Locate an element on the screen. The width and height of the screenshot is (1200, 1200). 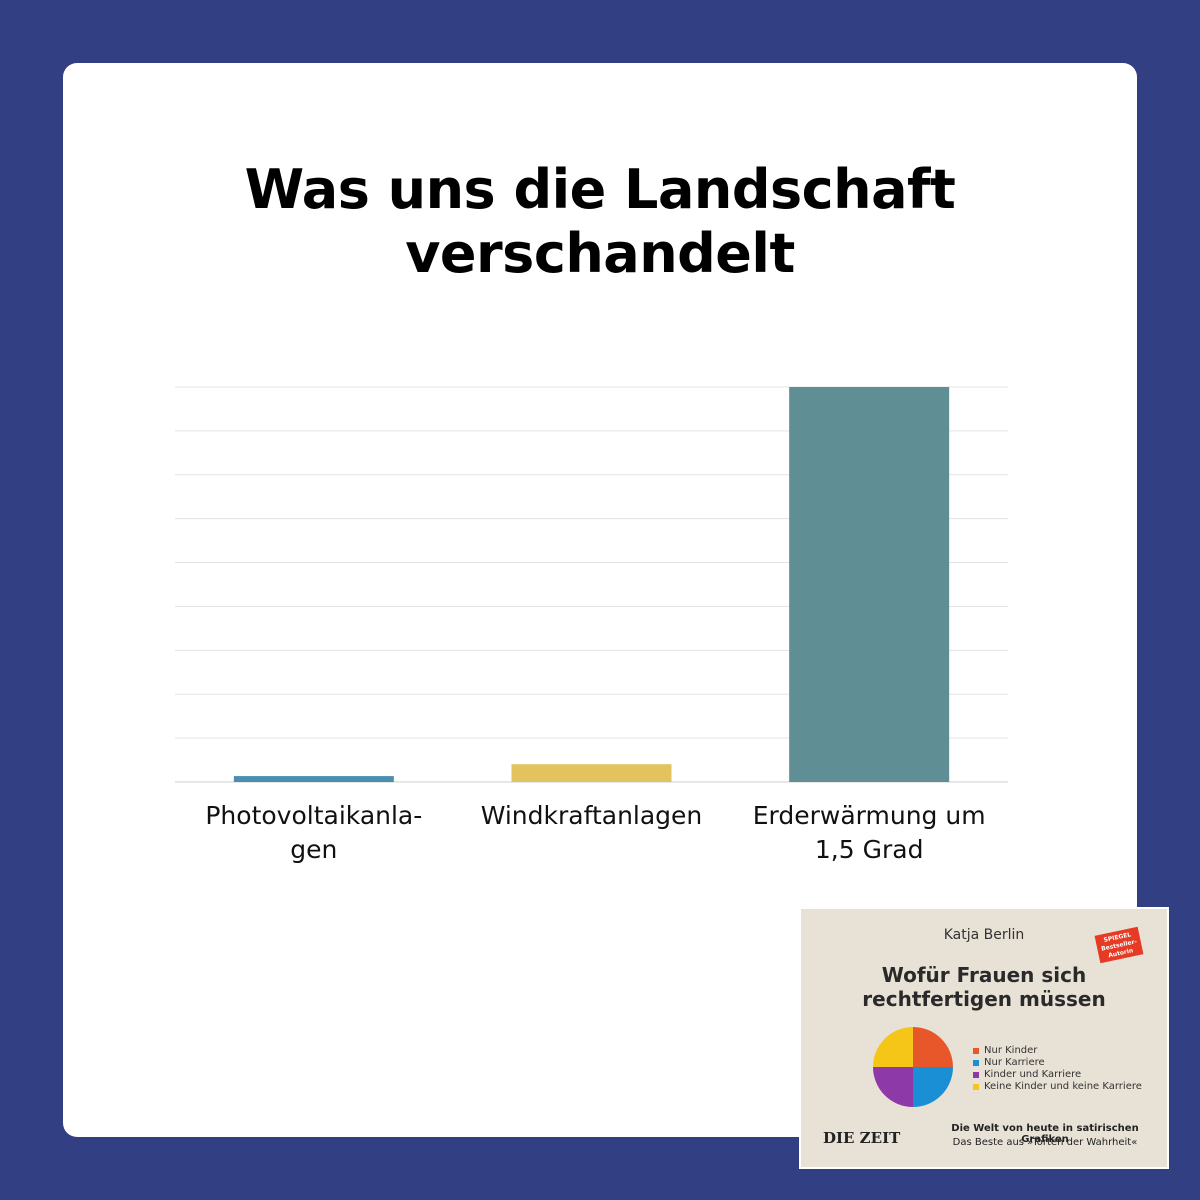
legend-label: Keine Kinder und keine Karriere is located at coordinates (1063, 1086).